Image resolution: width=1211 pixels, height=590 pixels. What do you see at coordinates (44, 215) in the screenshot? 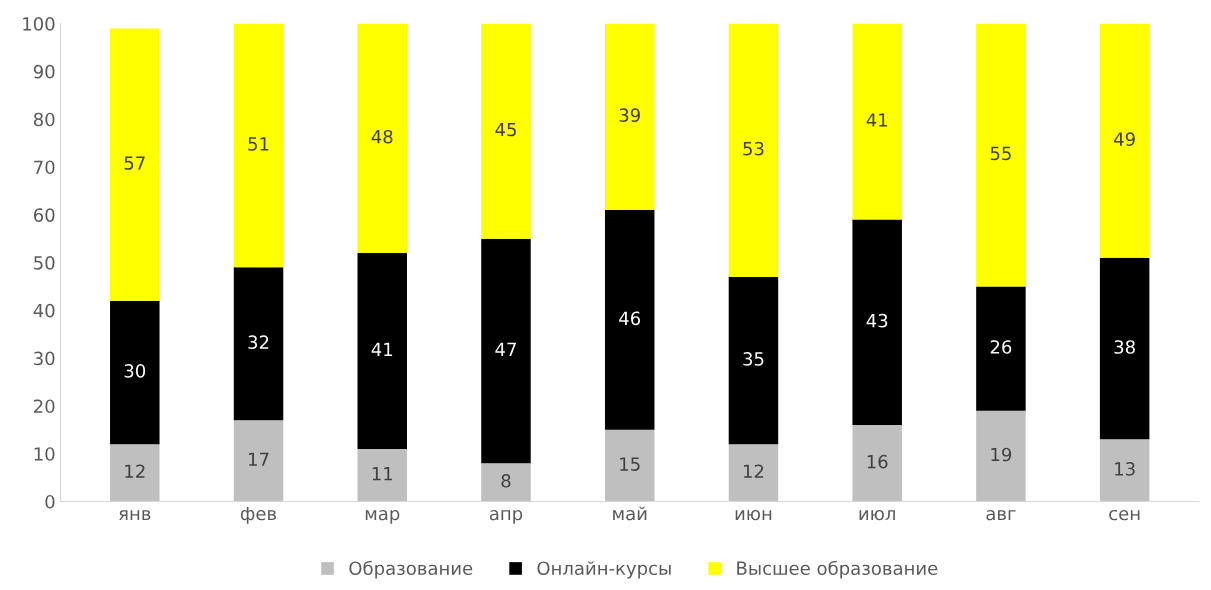
I see `y-tick-label: 60` at bounding box center [44, 215].